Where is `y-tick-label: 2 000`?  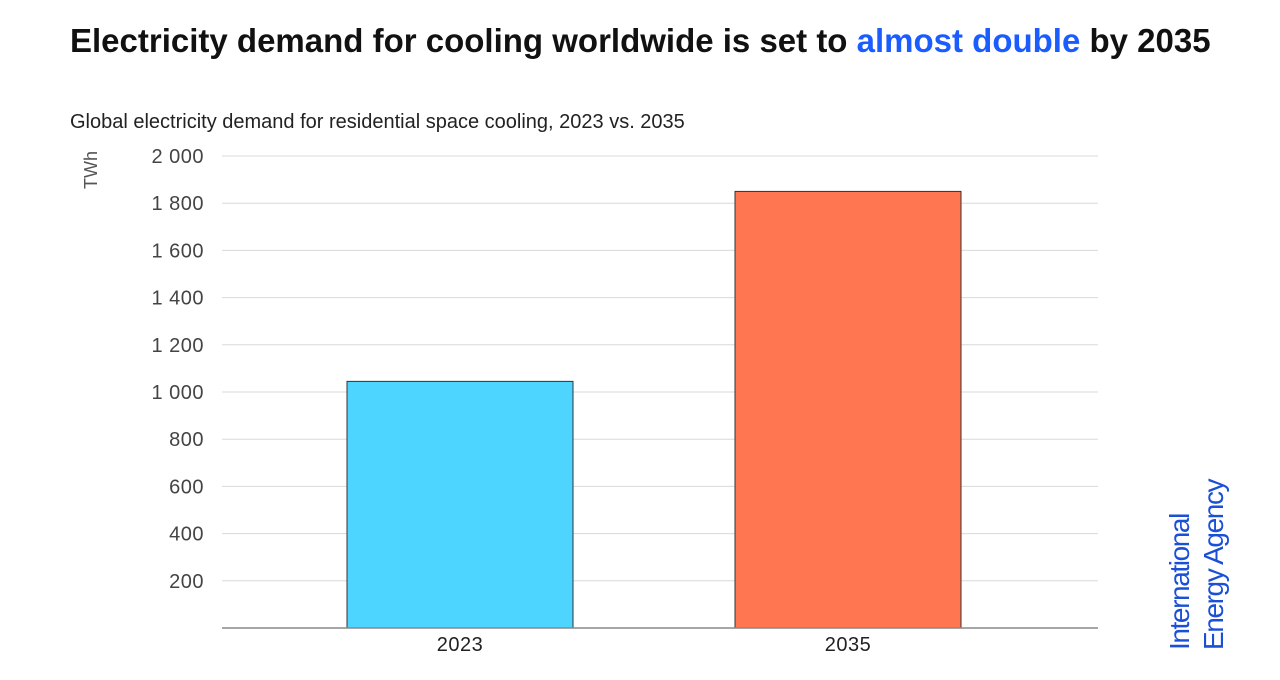
y-tick-label: 2 000 is located at coordinates (177, 157).